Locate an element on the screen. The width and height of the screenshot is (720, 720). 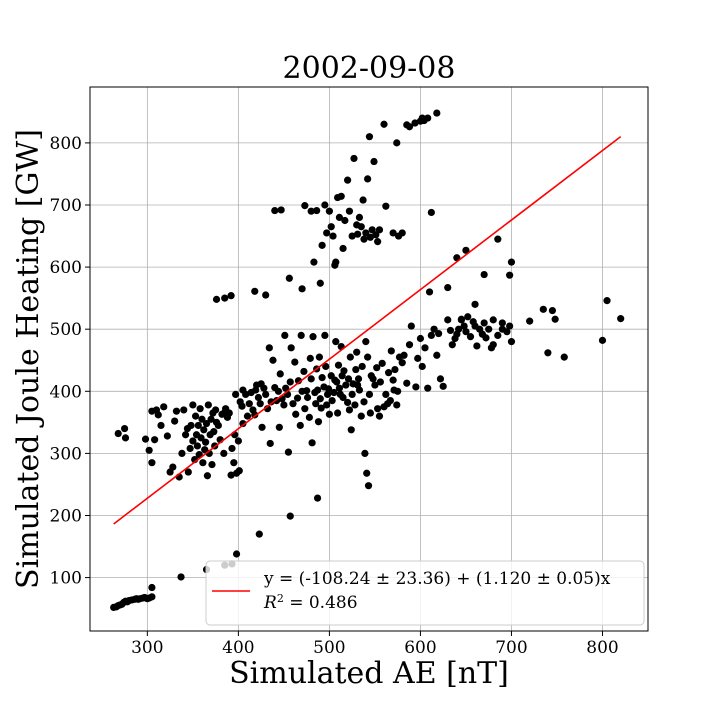
r2-symbol: R is located at coordinates (270, 603).